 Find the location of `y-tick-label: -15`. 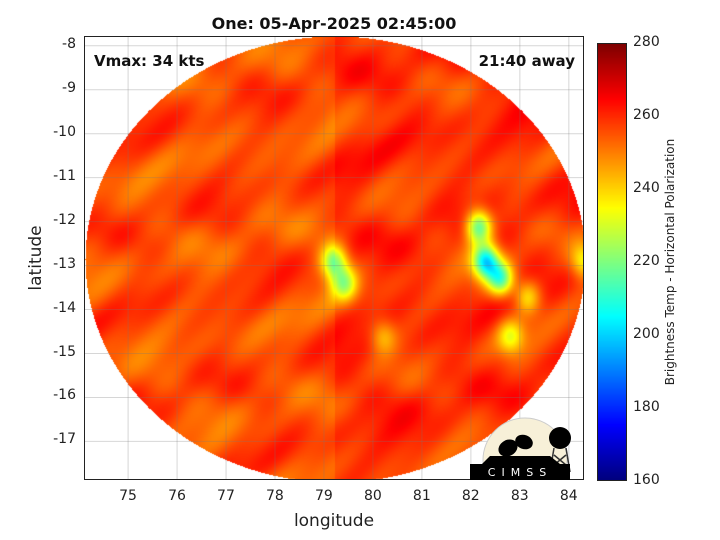

y-tick-label: -15 is located at coordinates (64, 351).